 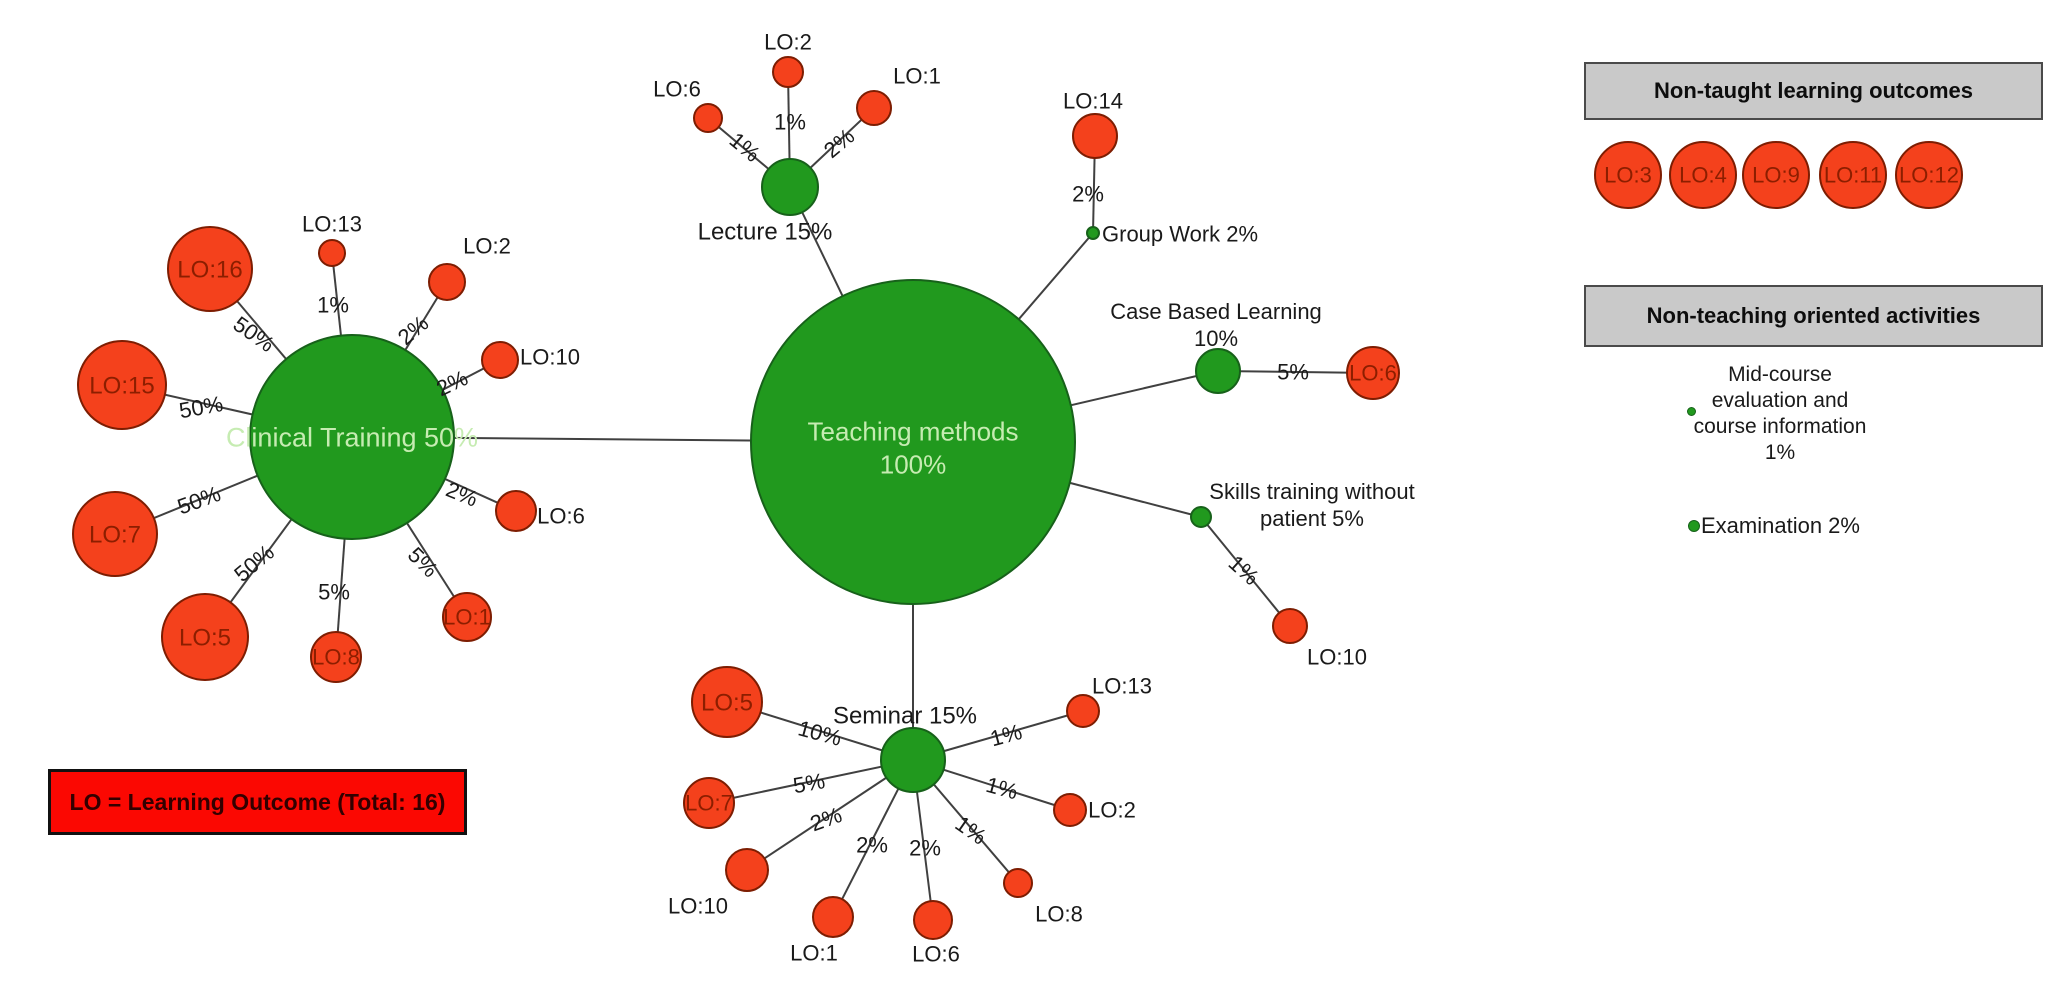 I want to click on node-label-lo5c: LO:5, so click(x=205, y=637).